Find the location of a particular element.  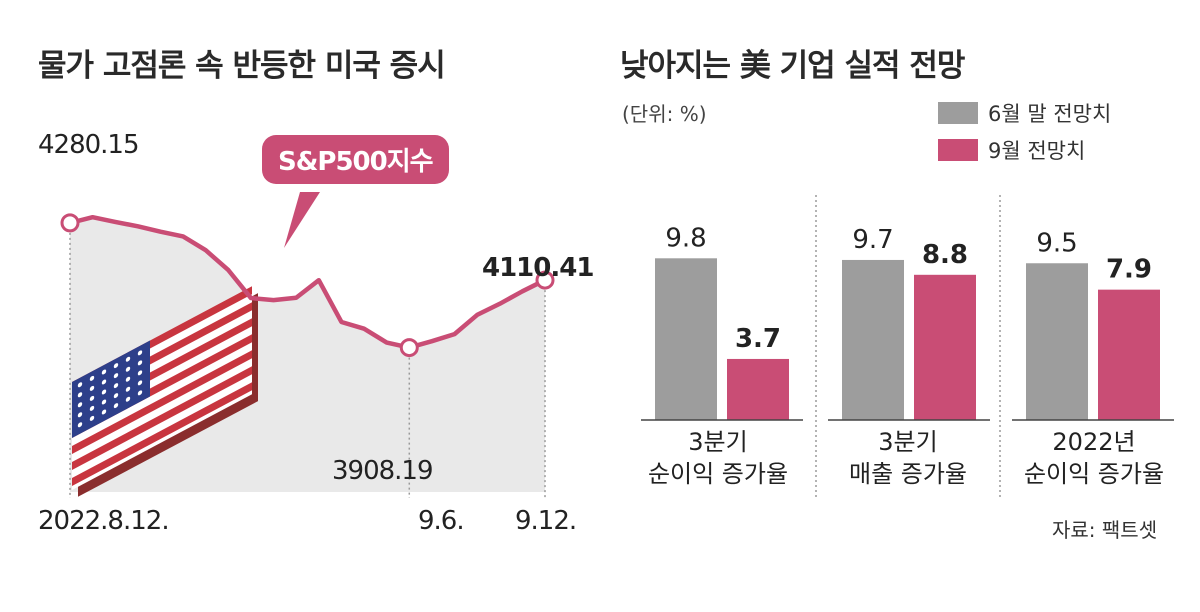

legend-june-swatch is located at coordinates (958, 113).